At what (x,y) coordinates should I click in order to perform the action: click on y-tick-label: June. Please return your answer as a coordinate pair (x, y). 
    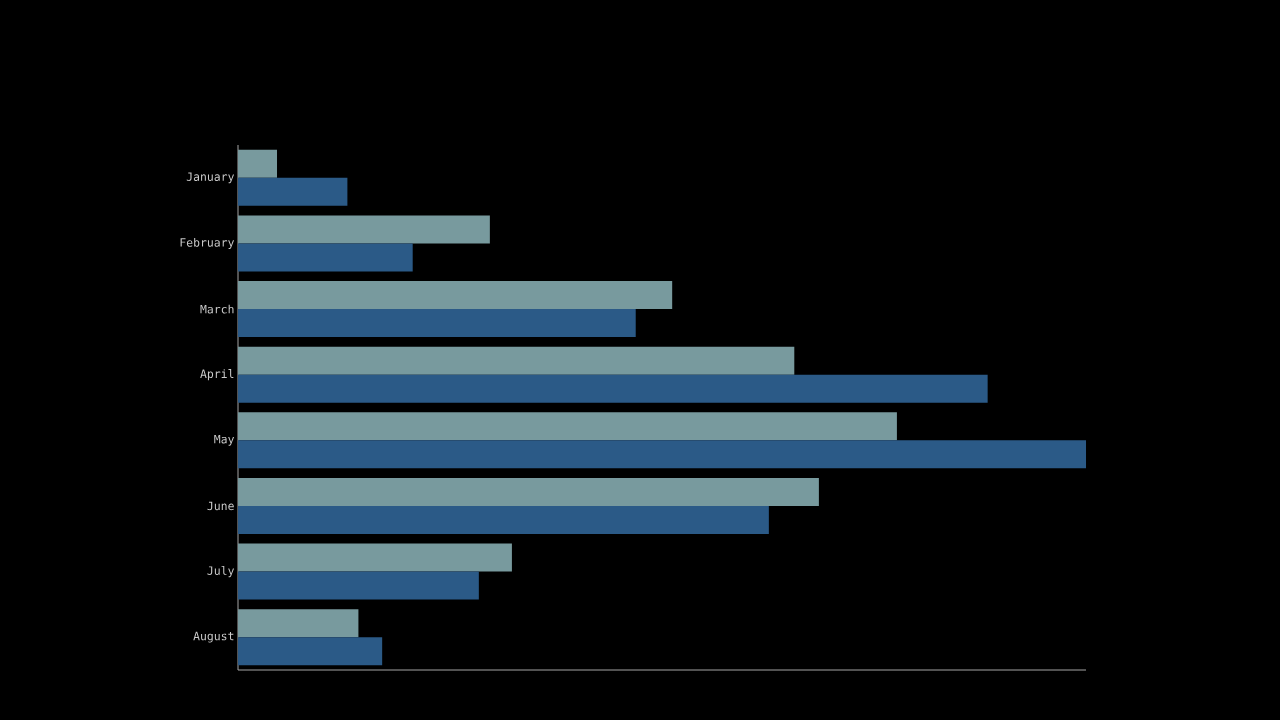
    Looking at the image, I should click on (220, 506).